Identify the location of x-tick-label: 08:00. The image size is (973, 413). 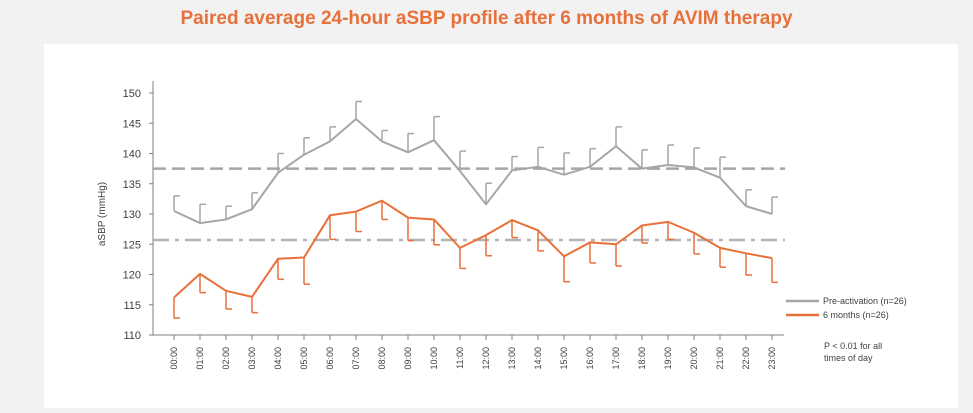
(382, 358).